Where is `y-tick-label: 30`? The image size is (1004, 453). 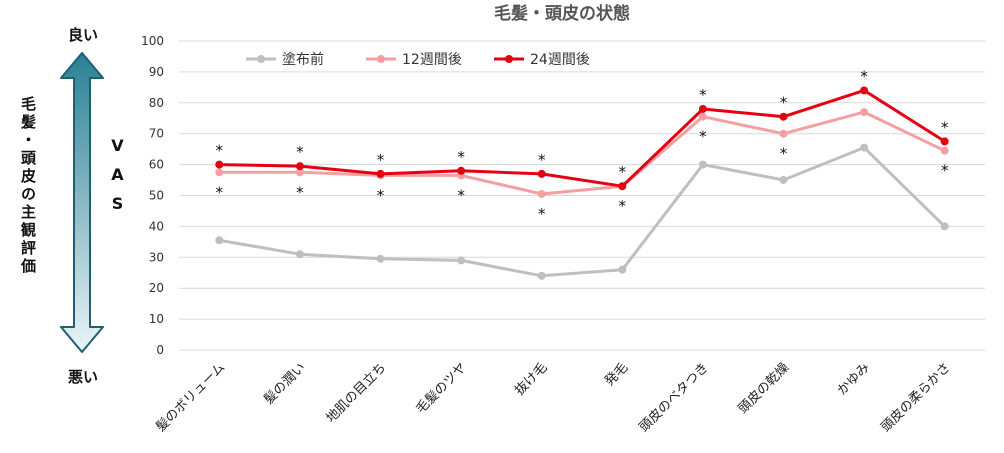 y-tick-label: 30 is located at coordinates (156, 257).